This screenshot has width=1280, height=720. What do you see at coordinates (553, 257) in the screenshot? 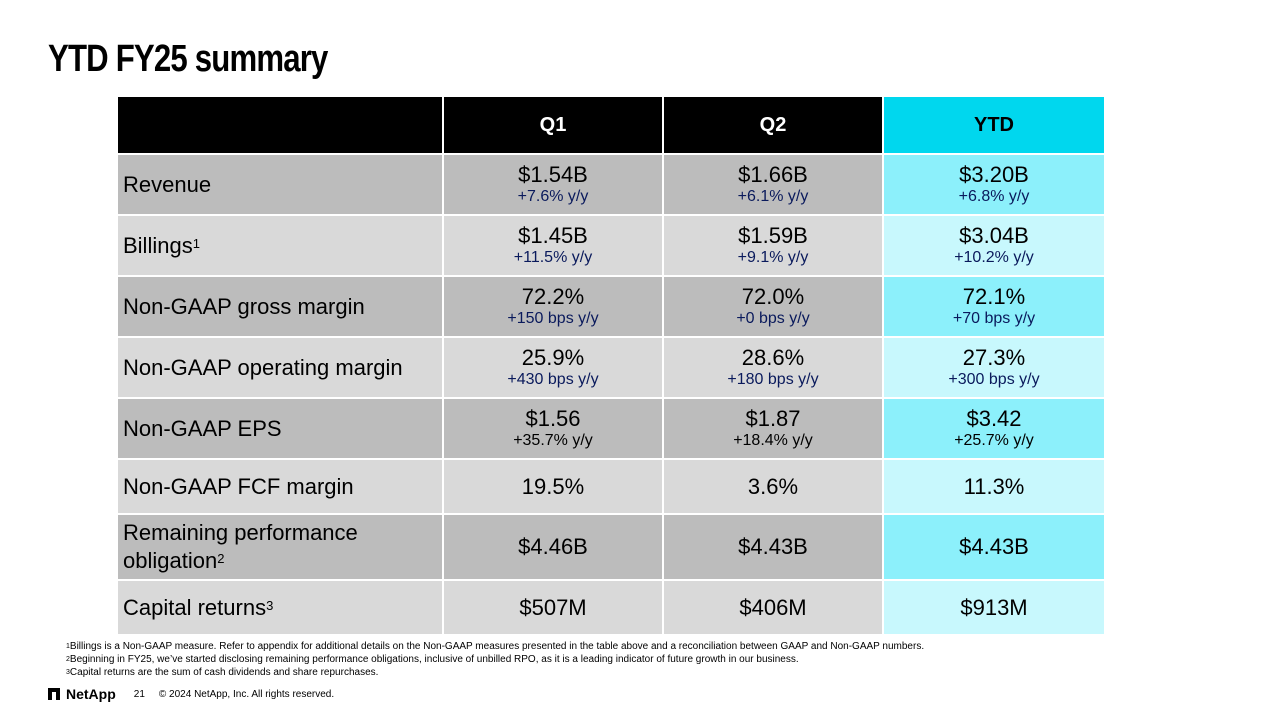
I see `cell-growth: +11.5% y/y` at bounding box center [553, 257].